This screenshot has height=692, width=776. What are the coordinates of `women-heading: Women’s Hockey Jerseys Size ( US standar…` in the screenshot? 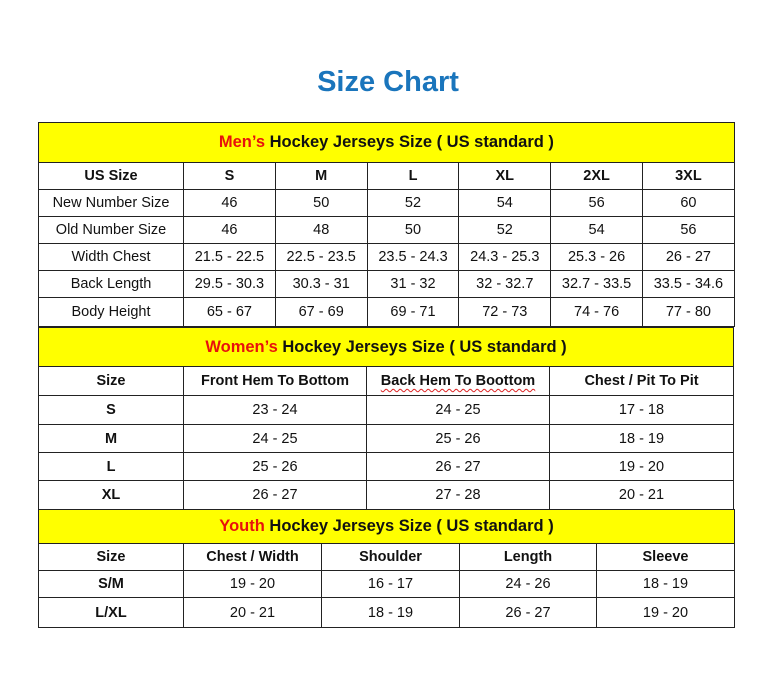 It's located at (386, 347).